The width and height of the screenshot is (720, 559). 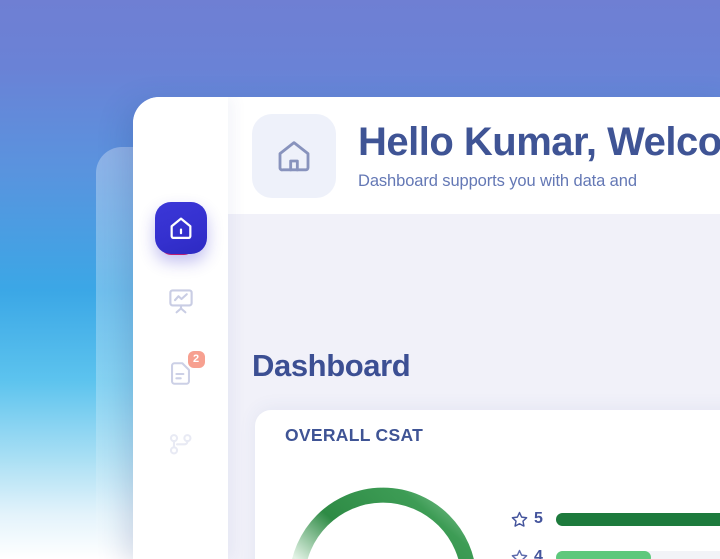 What do you see at coordinates (196, 359) in the screenshot?
I see `messages-badge: 2` at bounding box center [196, 359].